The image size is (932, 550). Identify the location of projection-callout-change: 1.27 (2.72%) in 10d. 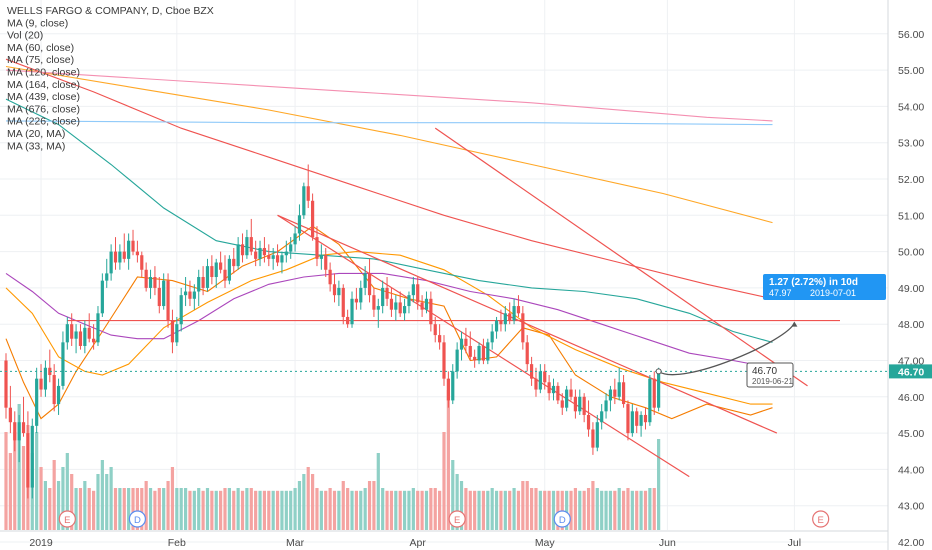
(813, 282).